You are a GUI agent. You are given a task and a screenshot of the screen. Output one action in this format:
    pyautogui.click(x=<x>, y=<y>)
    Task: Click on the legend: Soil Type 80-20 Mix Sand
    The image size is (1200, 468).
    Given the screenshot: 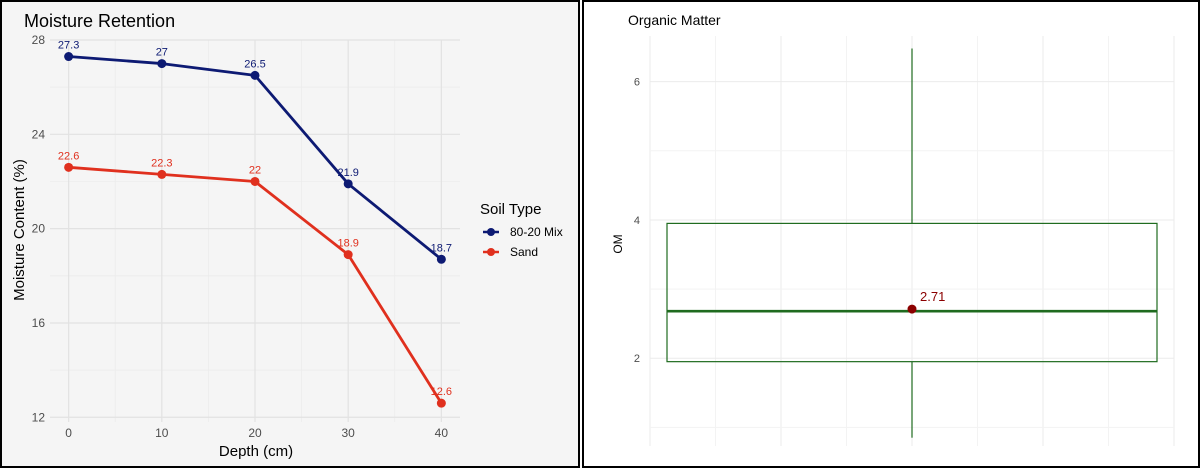 What is the action you would take?
    pyautogui.click(x=521, y=230)
    